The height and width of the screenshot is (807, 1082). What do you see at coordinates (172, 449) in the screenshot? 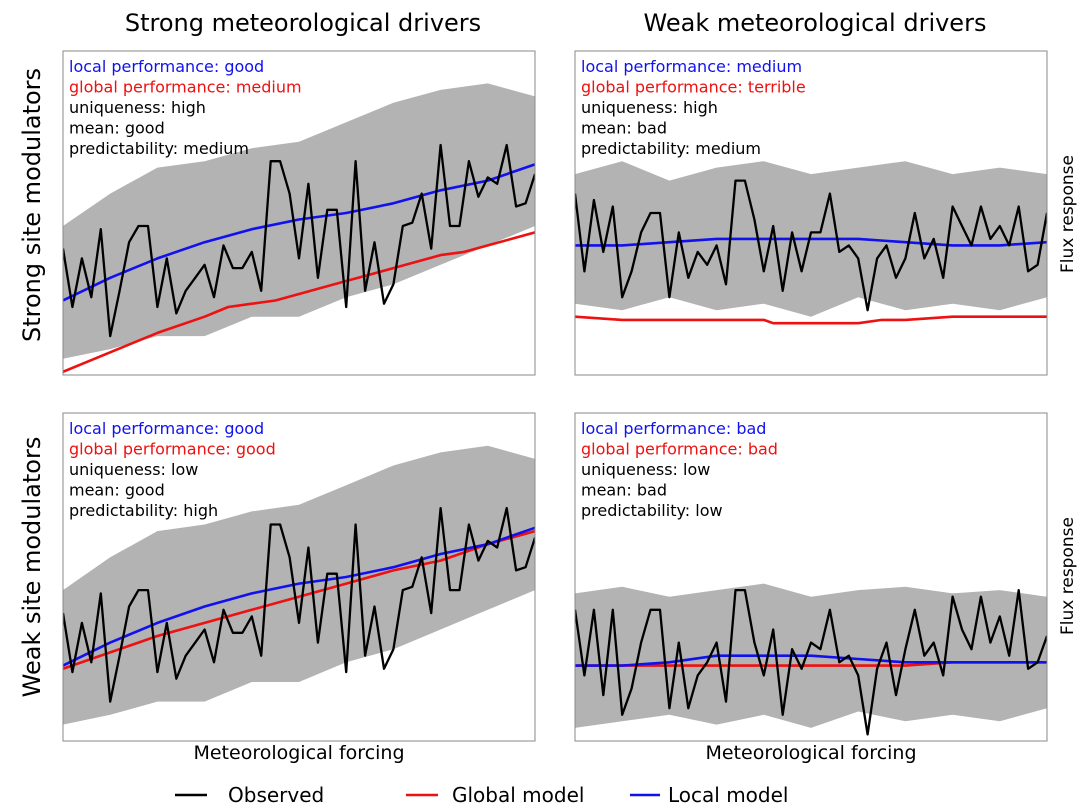
I see `annotation-text: global performance: good` at bounding box center [172, 449].